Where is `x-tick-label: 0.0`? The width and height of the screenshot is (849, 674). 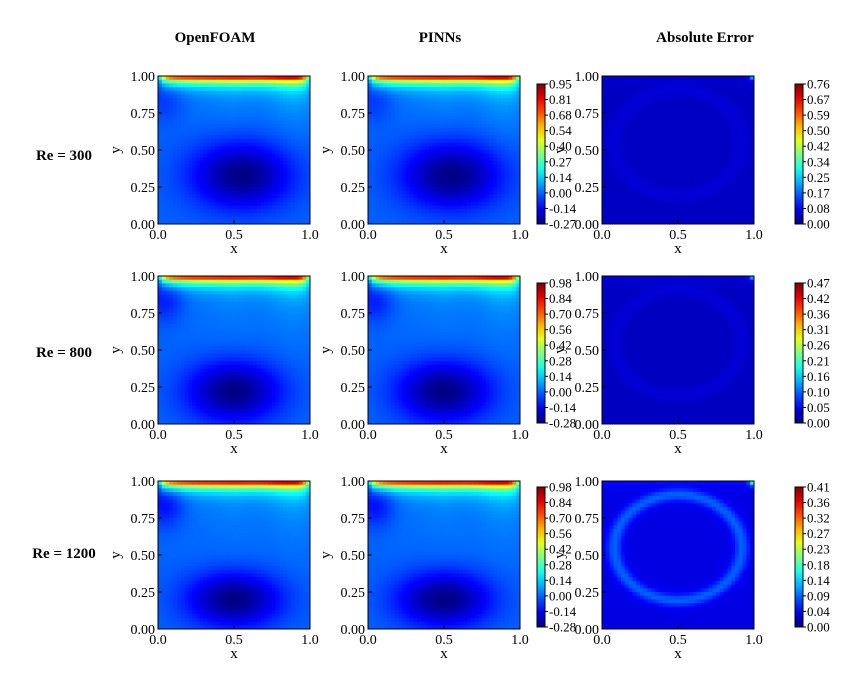
x-tick-label: 0.0 is located at coordinates (602, 235).